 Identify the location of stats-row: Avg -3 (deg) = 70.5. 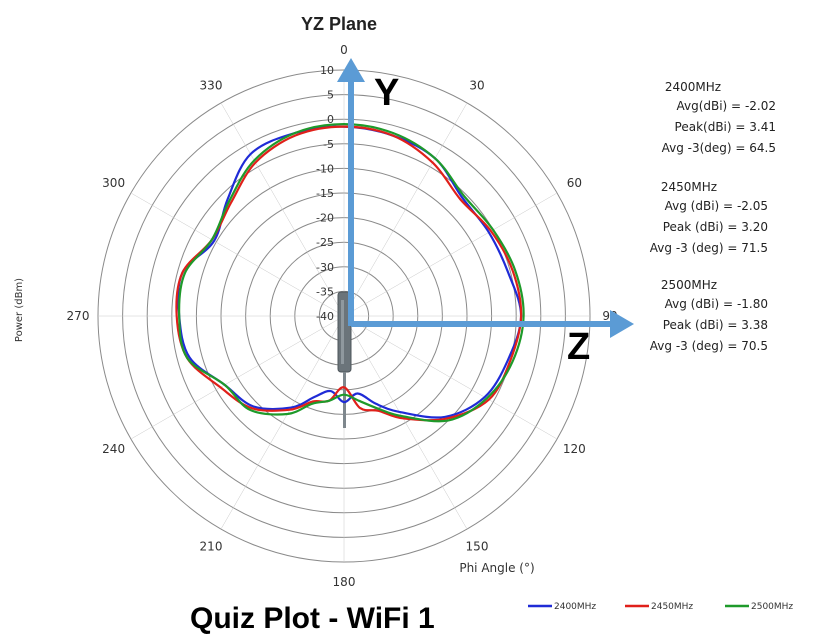
(689, 346).